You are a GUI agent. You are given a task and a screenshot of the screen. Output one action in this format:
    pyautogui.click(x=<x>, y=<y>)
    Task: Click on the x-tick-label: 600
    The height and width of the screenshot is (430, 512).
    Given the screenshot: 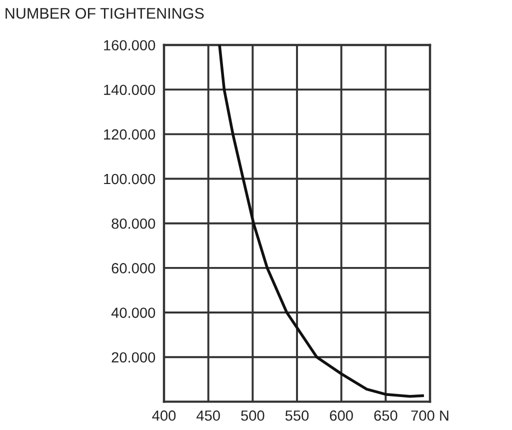 What is the action you would take?
    pyautogui.click(x=341, y=415)
    